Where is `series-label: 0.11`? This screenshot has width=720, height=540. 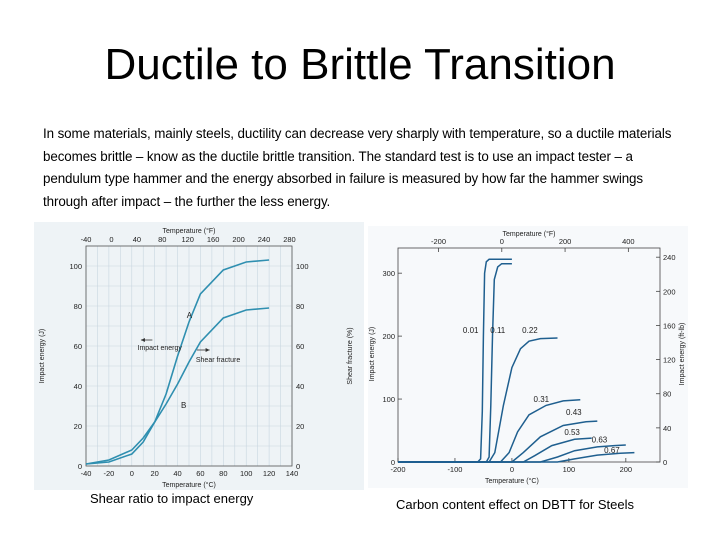
series-label: 0.11 is located at coordinates (498, 330).